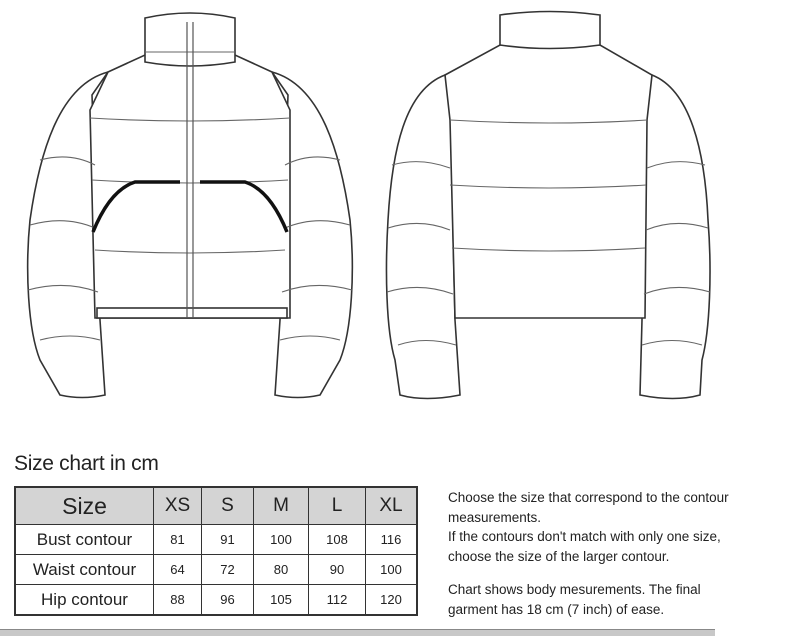 The width and height of the screenshot is (800, 636). I want to click on cell: 72, so click(227, 569).